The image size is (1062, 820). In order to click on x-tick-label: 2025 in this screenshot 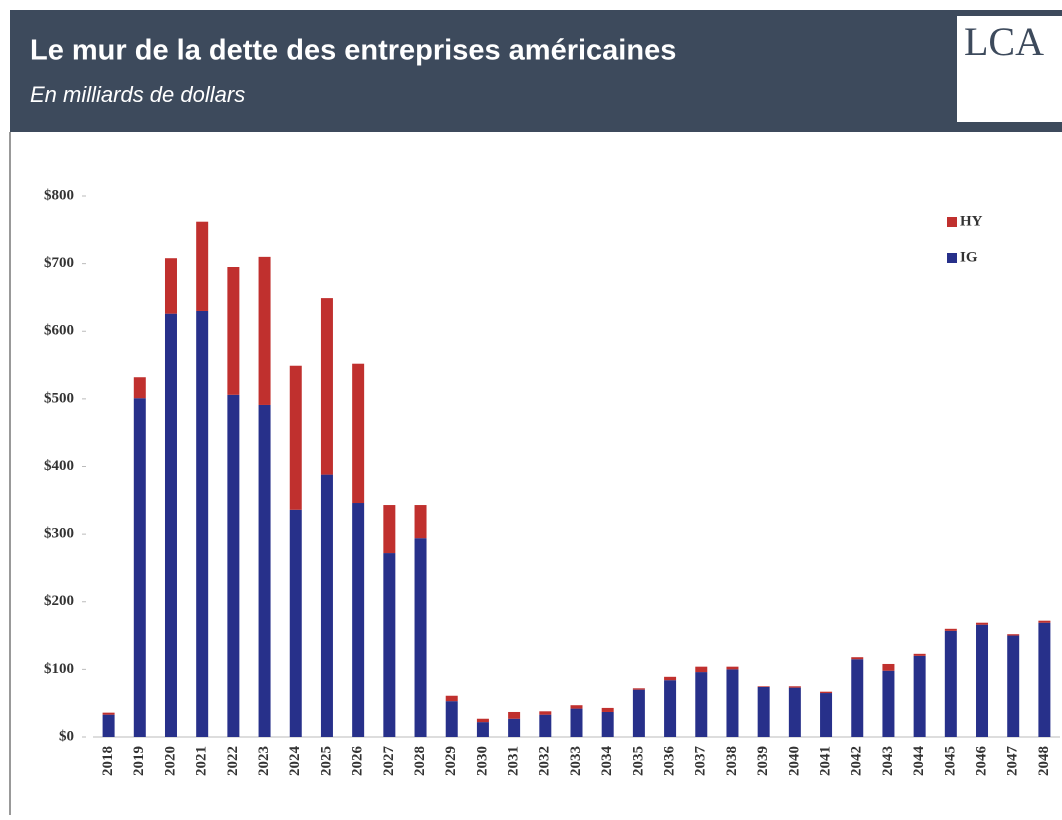, I will do `click(326, 761)`.